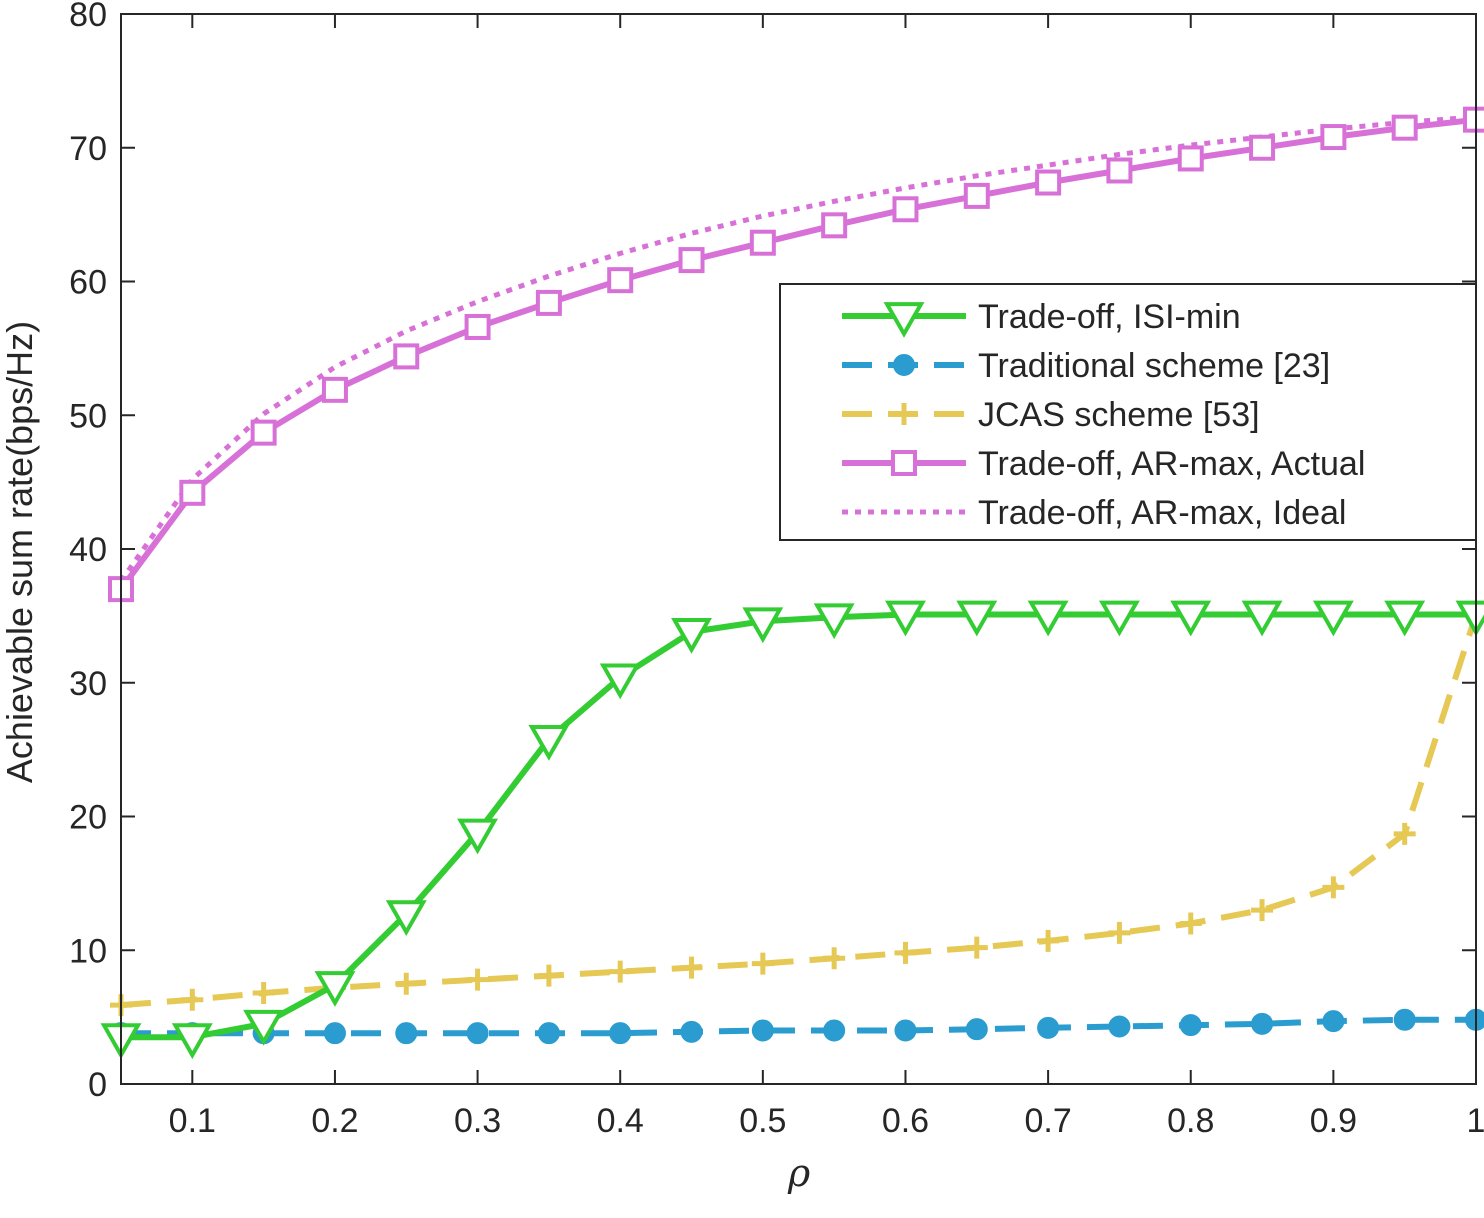 The image size is (1484, 1218). What do you see at coordinates (1190, 1121) in the screenshot?
I see `x-tick-label: 0.8` at bounding box center [1190, 1121].